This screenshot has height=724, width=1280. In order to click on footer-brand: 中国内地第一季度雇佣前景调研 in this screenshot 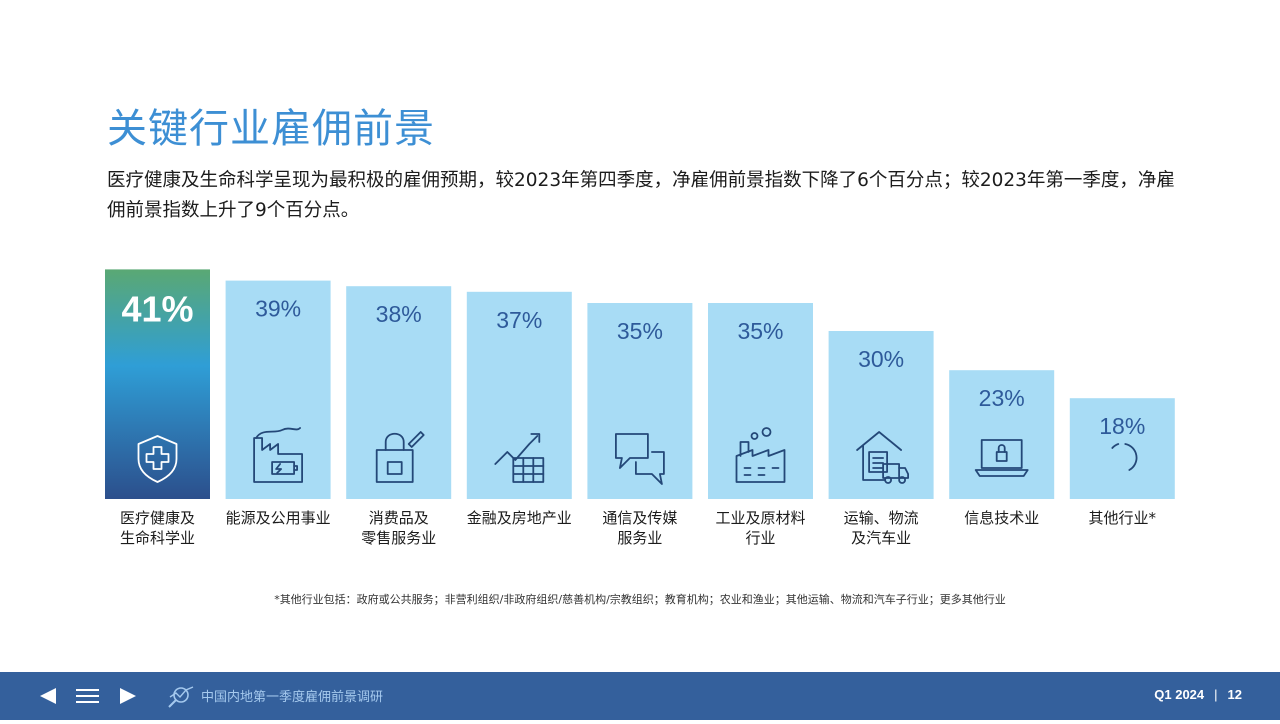, I will do `click(292, 697)`.